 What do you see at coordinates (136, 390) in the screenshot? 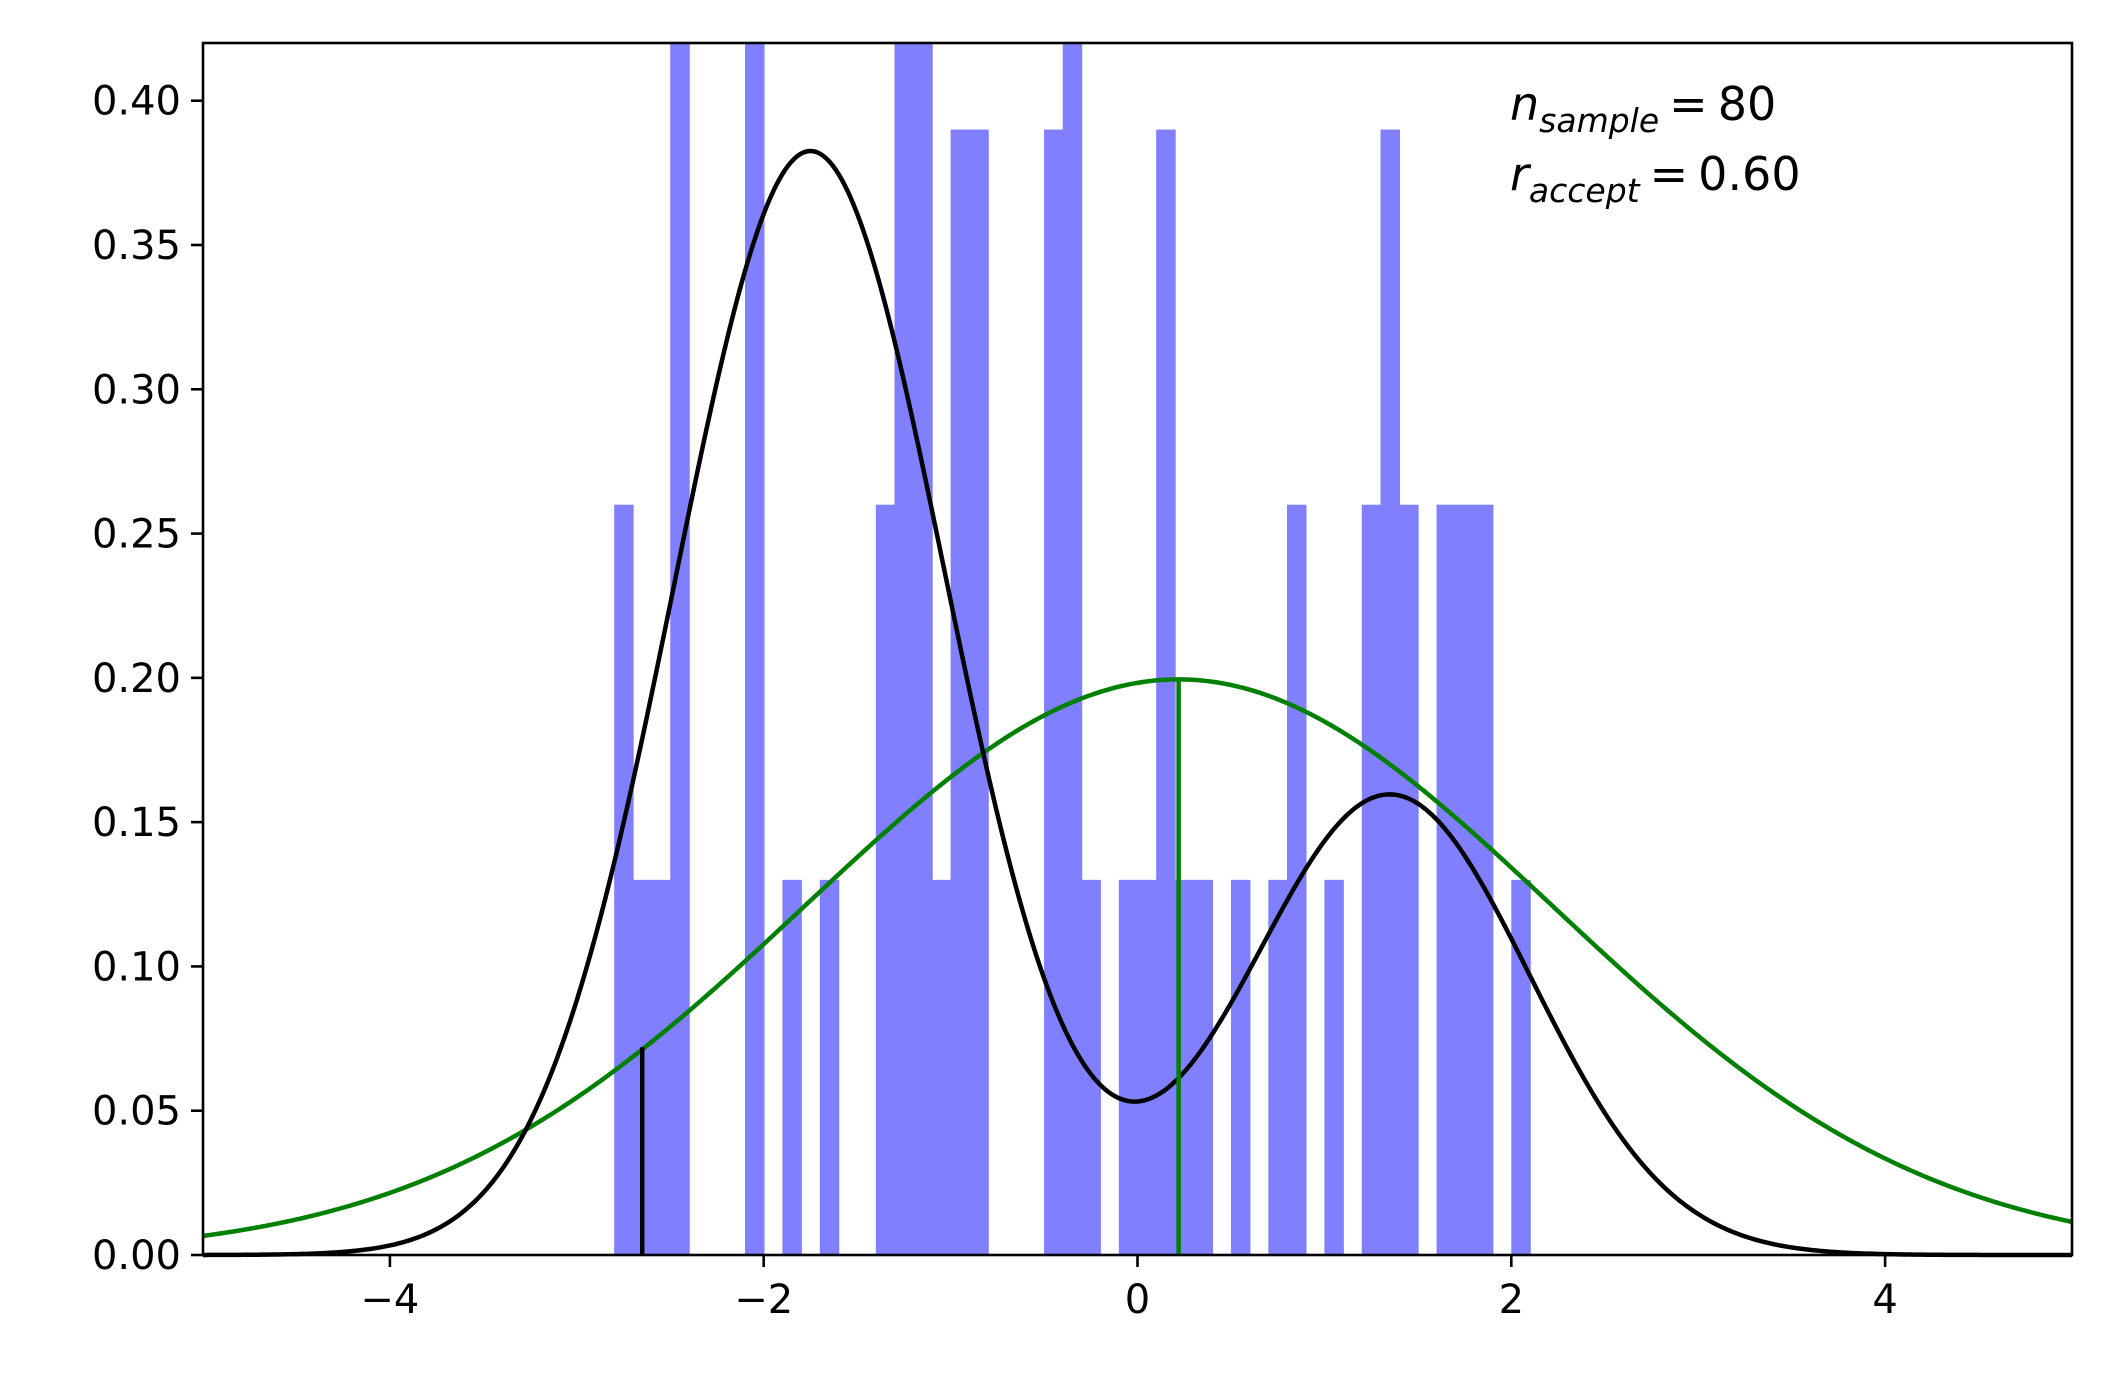
I see `y-tick-label-6: 0.30` at bounding box center [136, 390].